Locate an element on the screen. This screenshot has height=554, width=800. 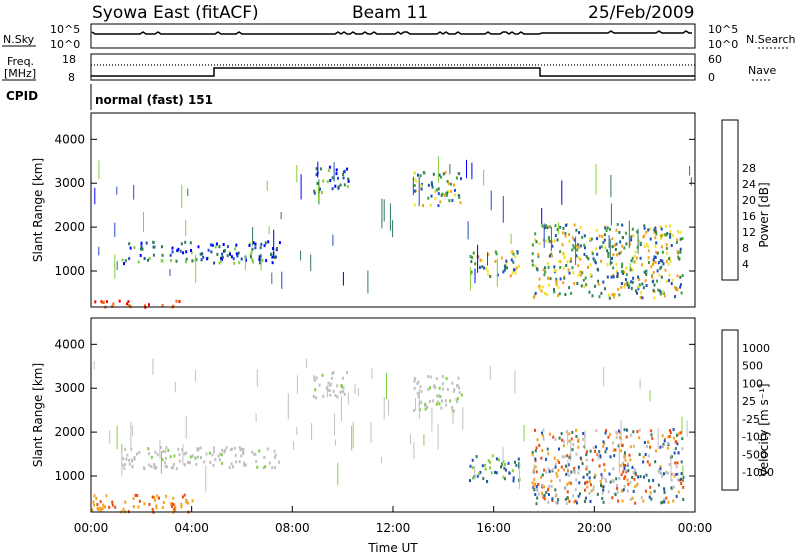
x-tick-label: 16:00 is located at coordinates (493, 528).